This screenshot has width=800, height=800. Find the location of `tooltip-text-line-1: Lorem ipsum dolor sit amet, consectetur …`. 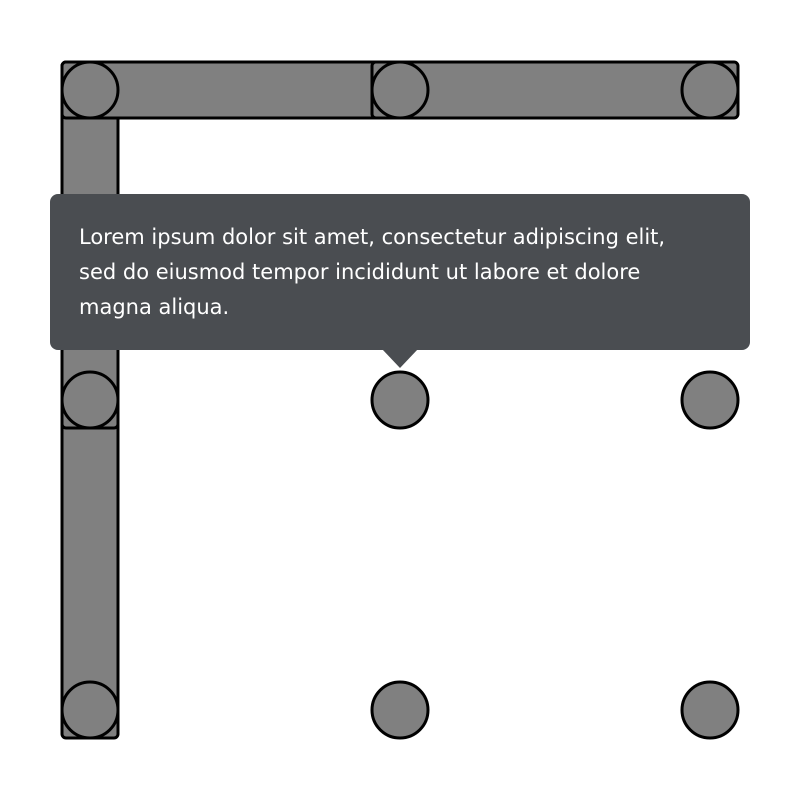

tooltip-text-line-1: Lorem ipsum dolor sit amet, consectetur … is located at coordinates (372, 237).